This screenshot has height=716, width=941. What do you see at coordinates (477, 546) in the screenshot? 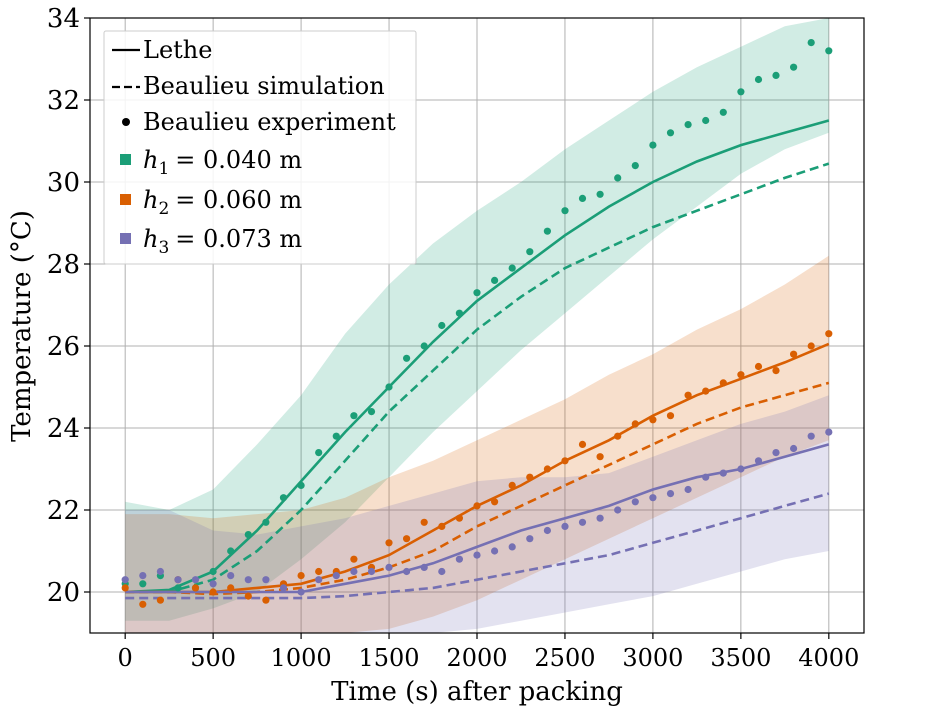
I see `simulation-line-h3` at bounding box center [477, 546].